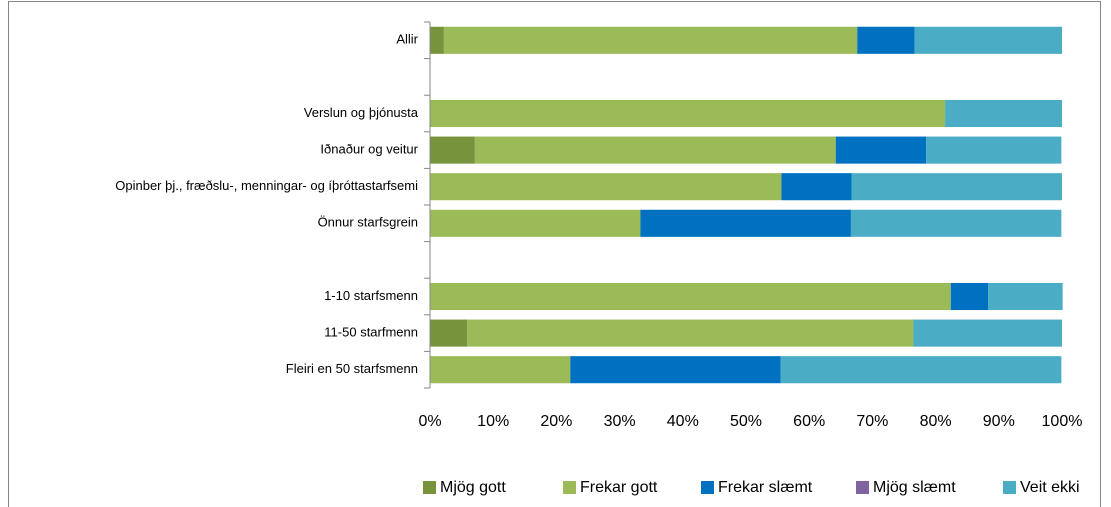  I want to click on y-tick-label: Iðnaður og veitur, so click(369, 149).